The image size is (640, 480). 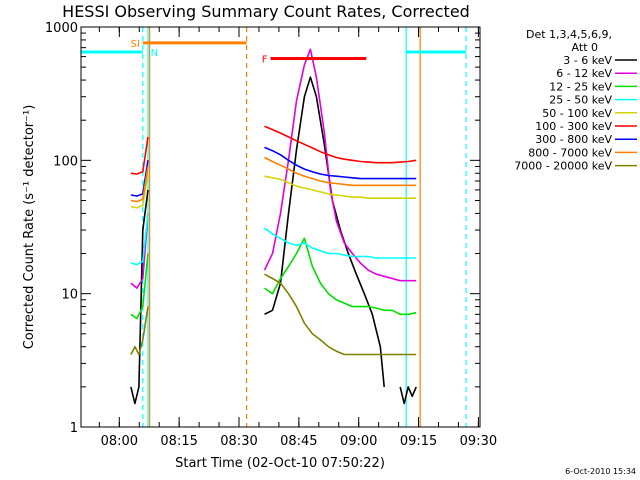 What do you see at coordinates (573, 139) in the screenshot?
I see `legend-label-6: 300 - 800 keV` at bounding box center [573, 139].